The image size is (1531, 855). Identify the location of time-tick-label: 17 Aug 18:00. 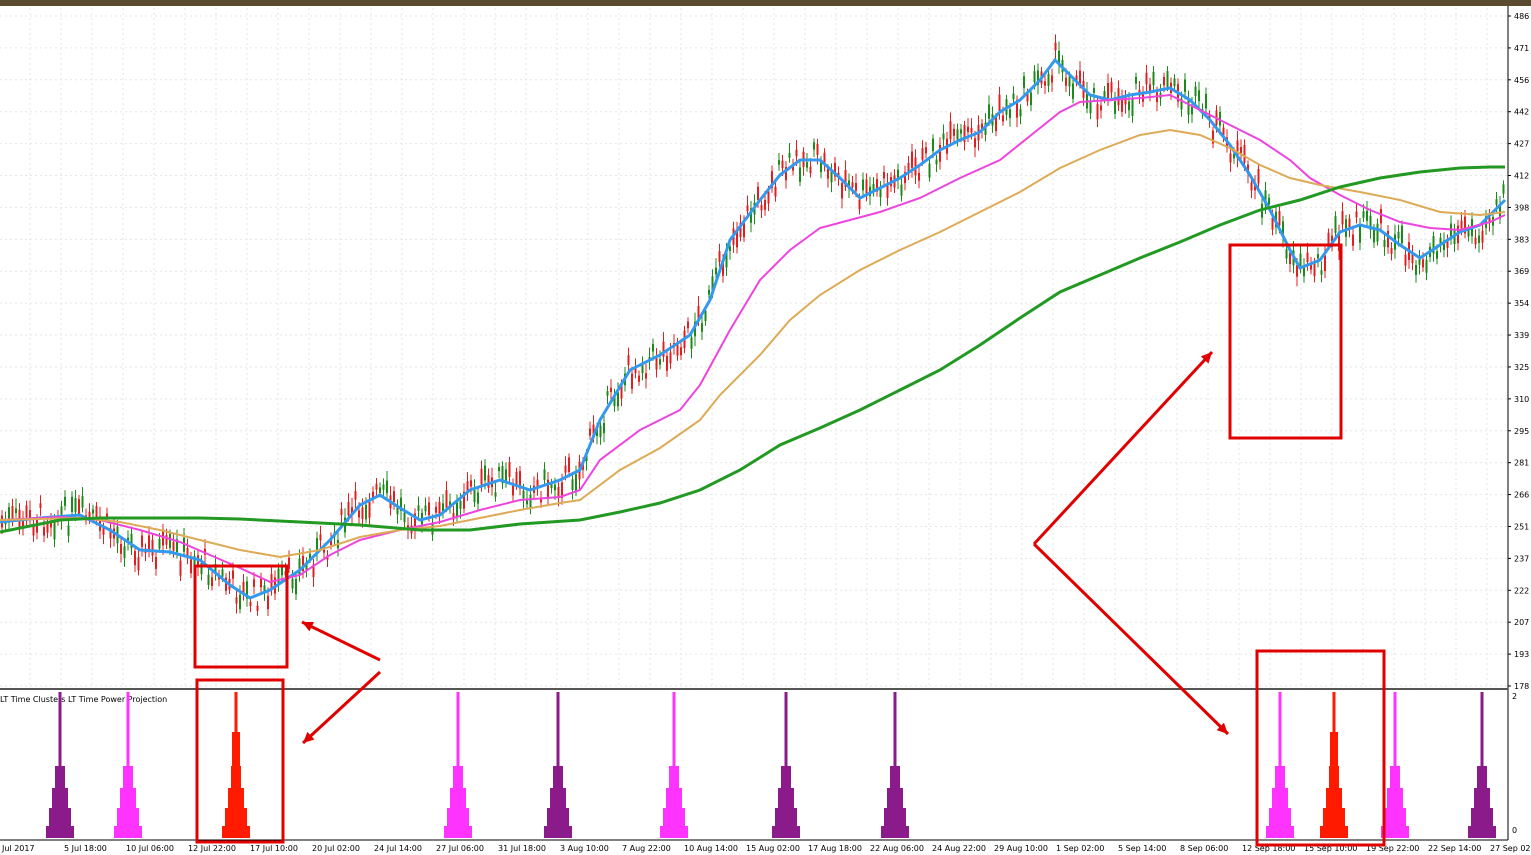
(835, 848).